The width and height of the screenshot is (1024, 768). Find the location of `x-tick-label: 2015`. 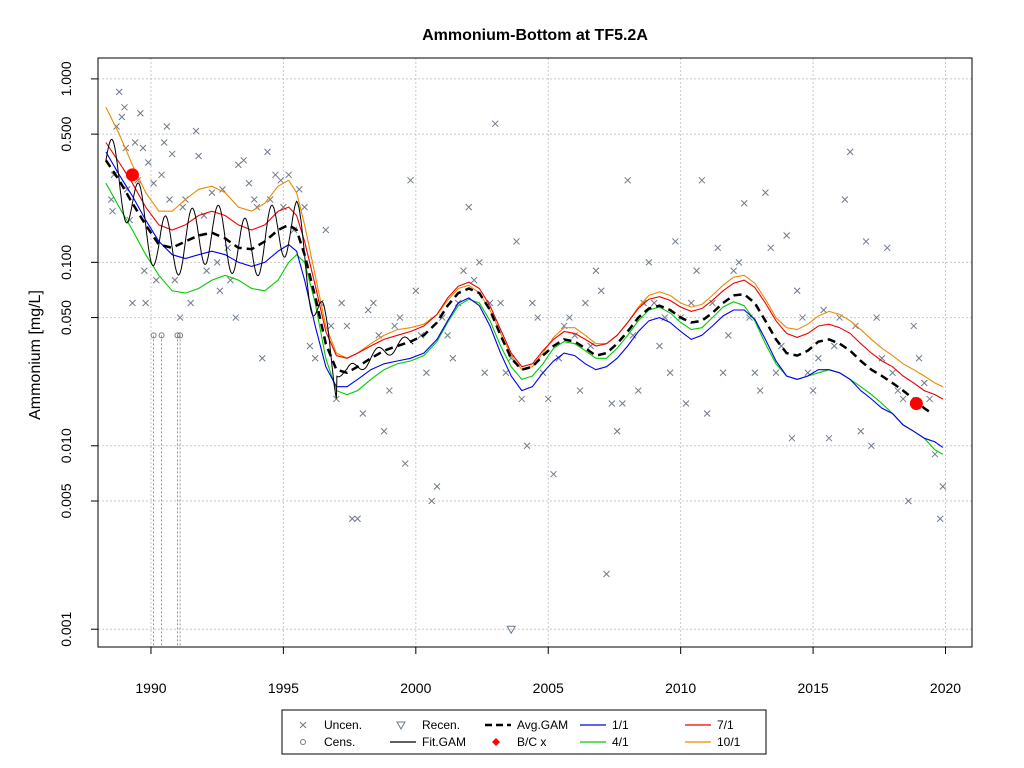

x-tick-label: 2015 is located at coordinates (813, 688).